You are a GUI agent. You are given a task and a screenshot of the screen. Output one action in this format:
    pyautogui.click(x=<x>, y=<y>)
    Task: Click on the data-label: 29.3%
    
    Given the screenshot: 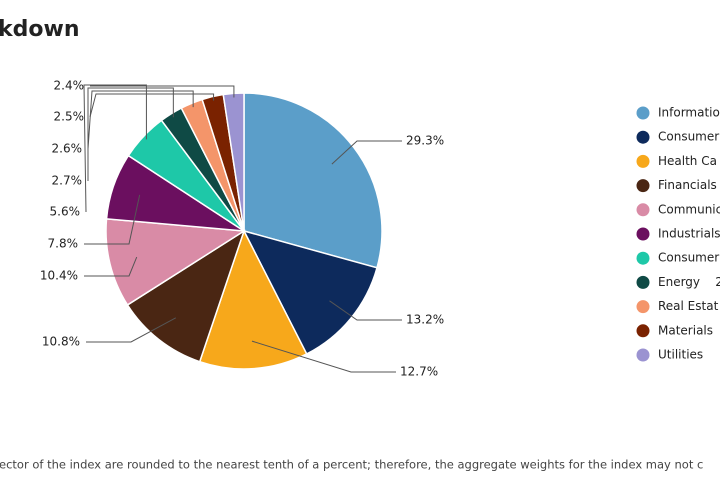 What is the action you would take?
    pyautogui.click(x=425, y=141)
    